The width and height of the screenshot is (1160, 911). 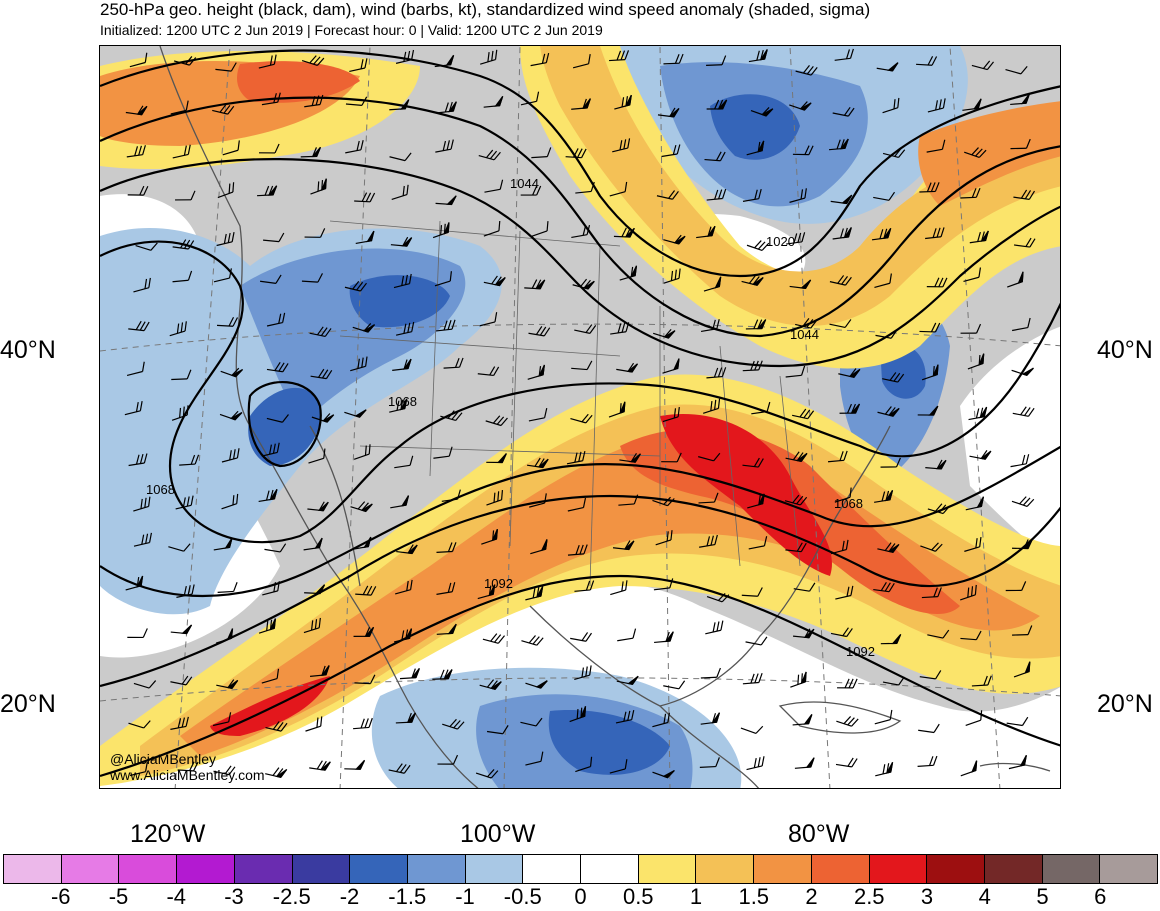 What do you see at coordinates (780, 241) in the screenshot?
I see `contour-label: 1020` at bounding box center [780, 241].